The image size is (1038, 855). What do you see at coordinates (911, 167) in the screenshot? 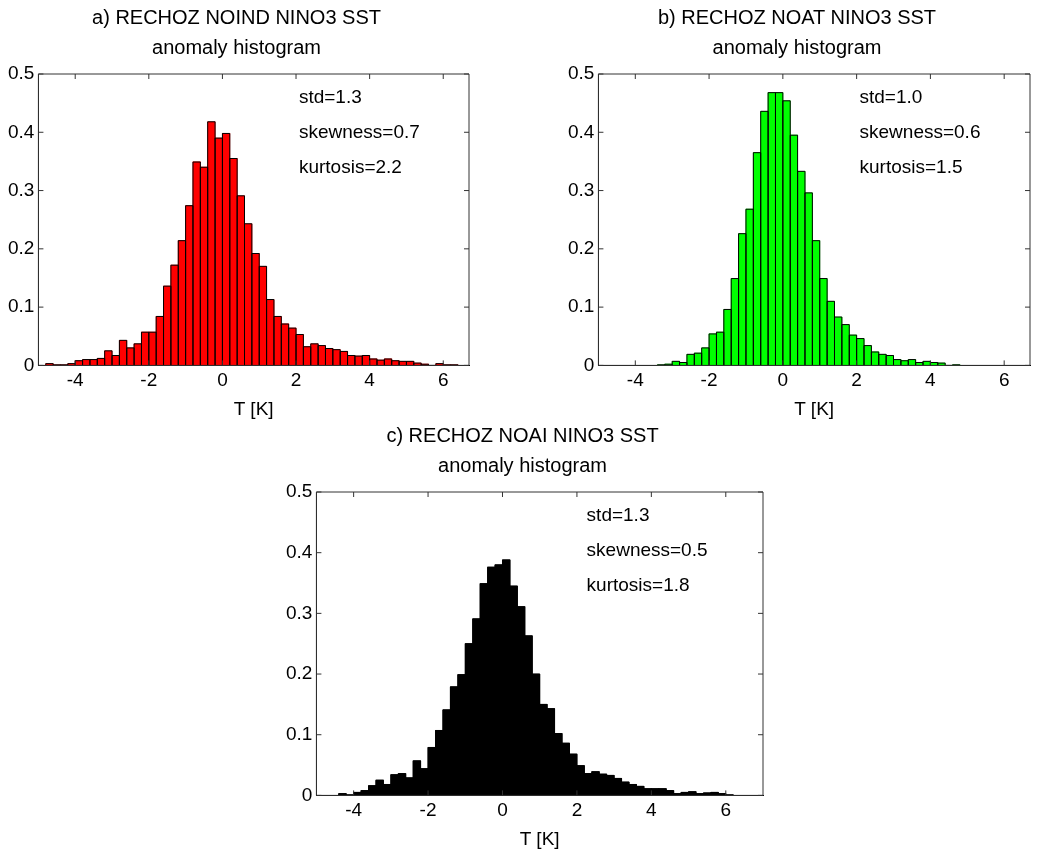
I see `annotation: kurtosis=1.5` at bounding box center [911, 167].